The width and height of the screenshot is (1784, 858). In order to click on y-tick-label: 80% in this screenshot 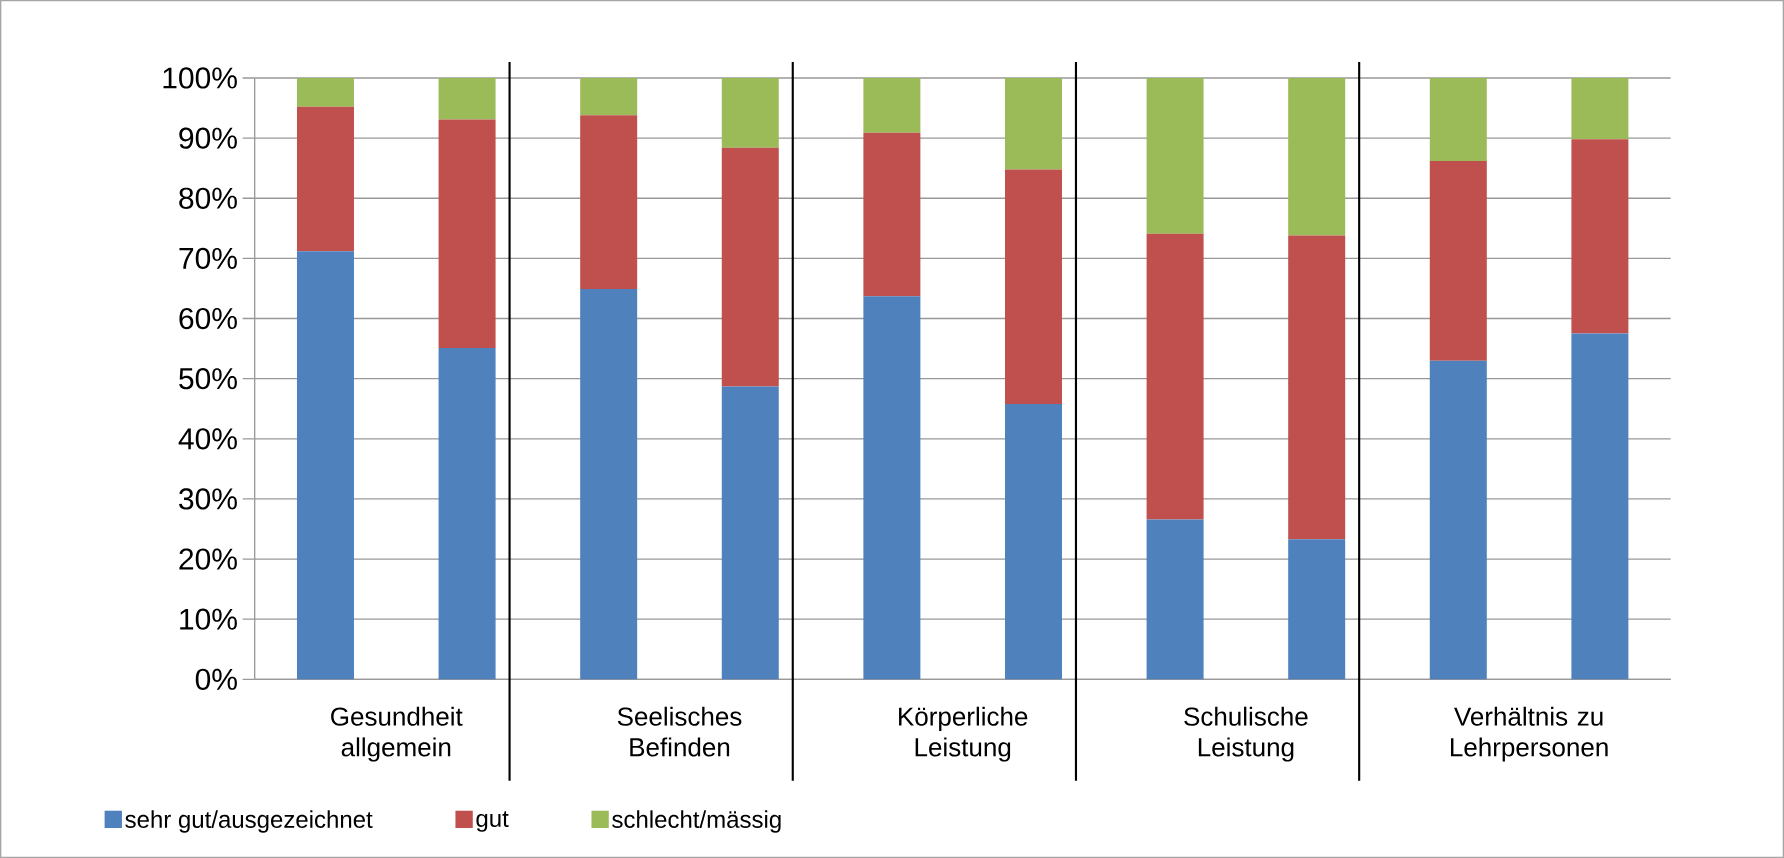, I will do `click(208, 198)`.